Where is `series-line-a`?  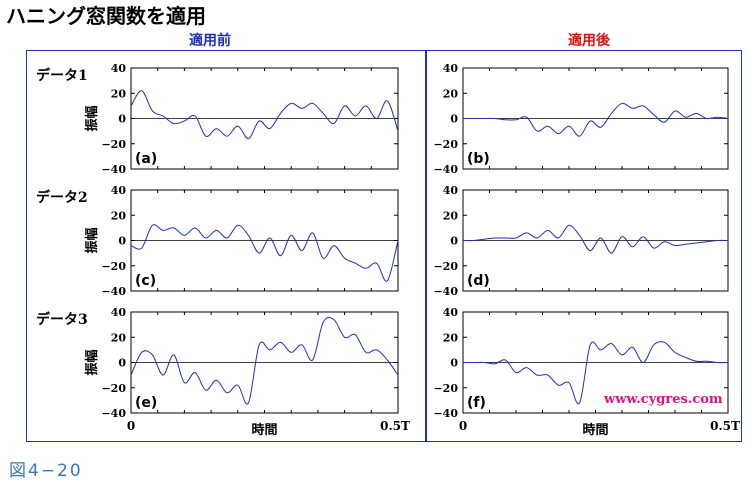
series-line-a is located at coordinates (264, 115).